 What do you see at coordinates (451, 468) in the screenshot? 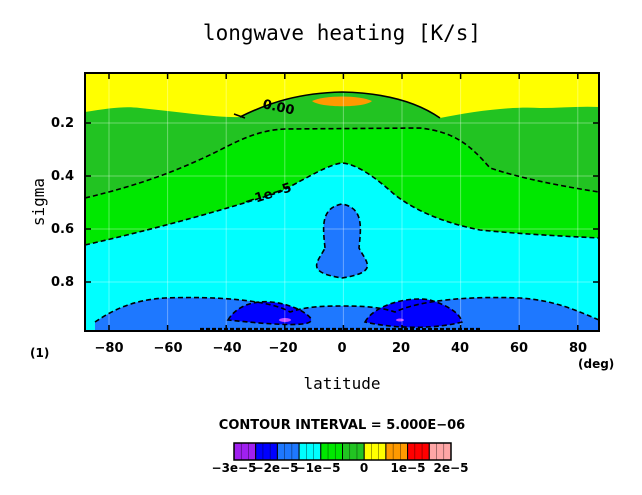
I see `colorbar-label: 2e−5` at bounding box center [451, 468].